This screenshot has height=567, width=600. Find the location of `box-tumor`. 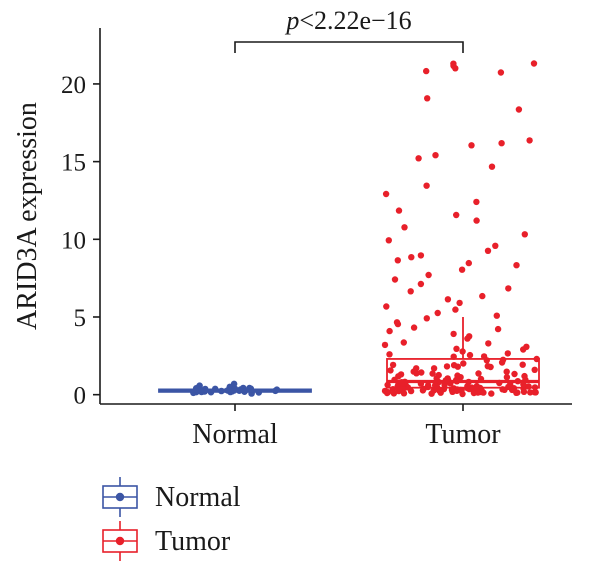

box-tumor is located at coordinates (463, 355).